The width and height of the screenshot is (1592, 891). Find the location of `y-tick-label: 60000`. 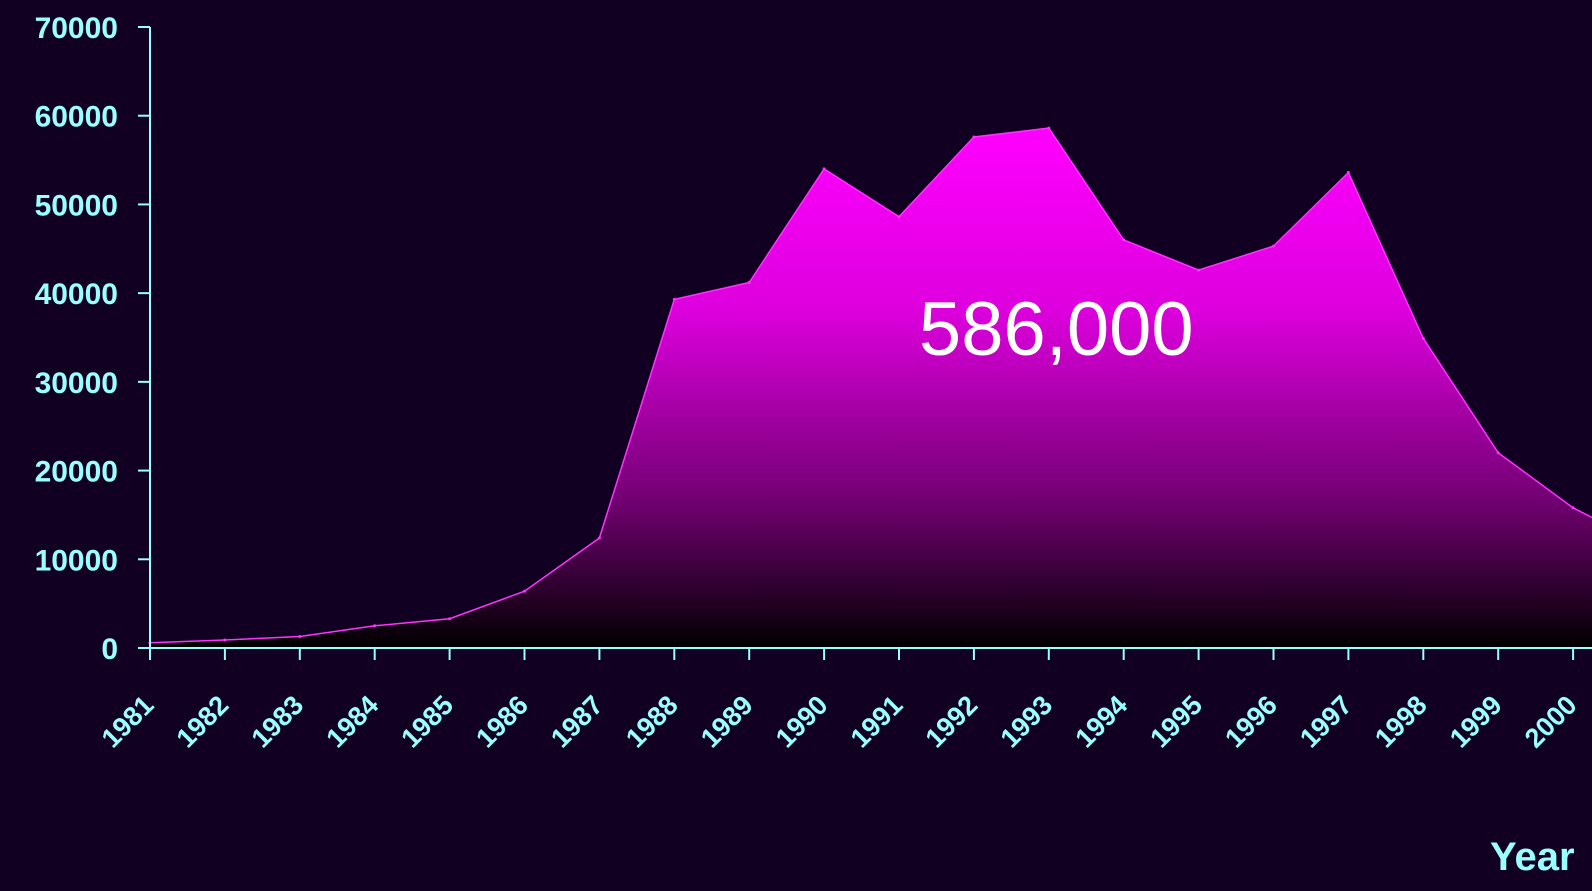

y-tick-label: 60000 is located at coordinates (76, 117).